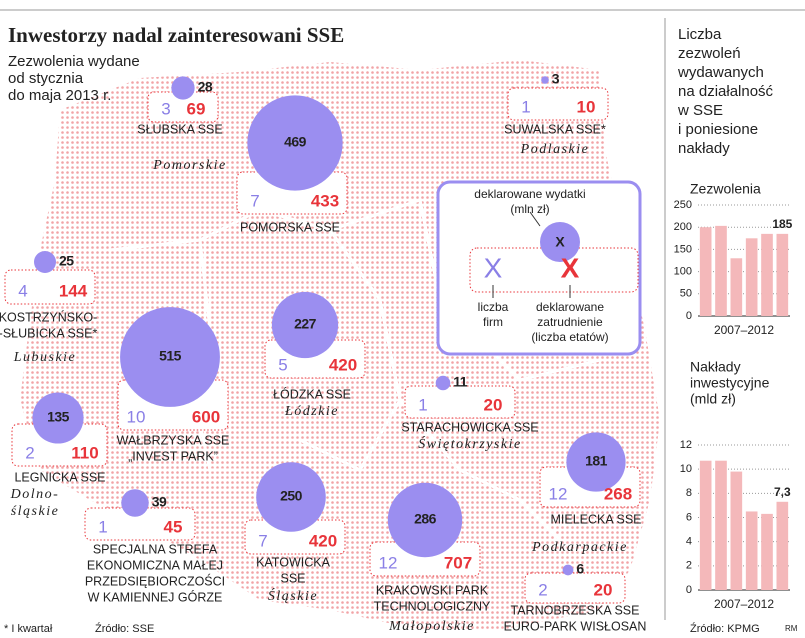 The image size is (805, 638). Describe the element at coordinates (173, 526) in the screenshot. I see `jobs-value: 45` at that location.